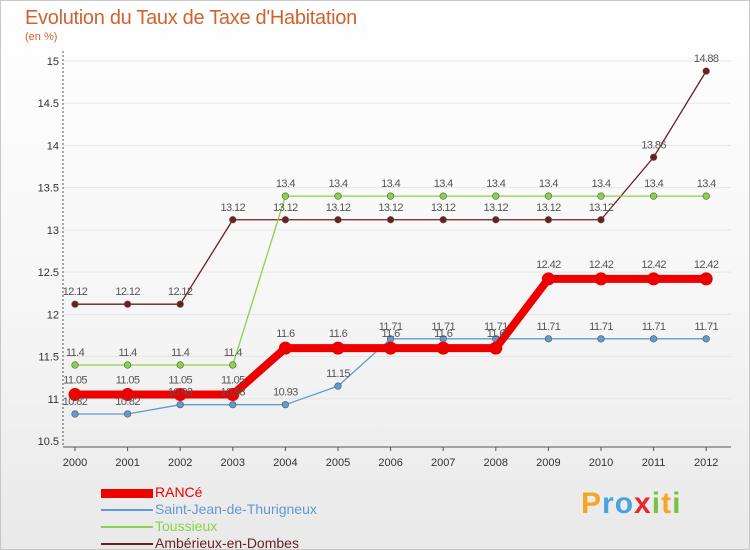  What do you see at coordinates (48, 273) in the screenshot?
I see `y-tick-label: 12.5` at bounding box center [48, 273].